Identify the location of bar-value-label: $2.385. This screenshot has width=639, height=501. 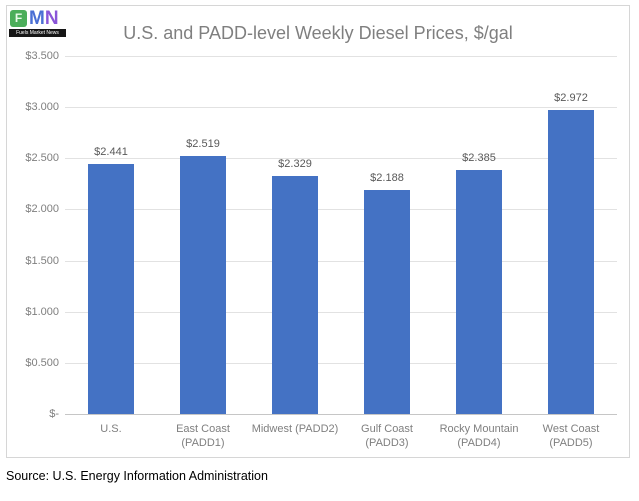
(479, 158).